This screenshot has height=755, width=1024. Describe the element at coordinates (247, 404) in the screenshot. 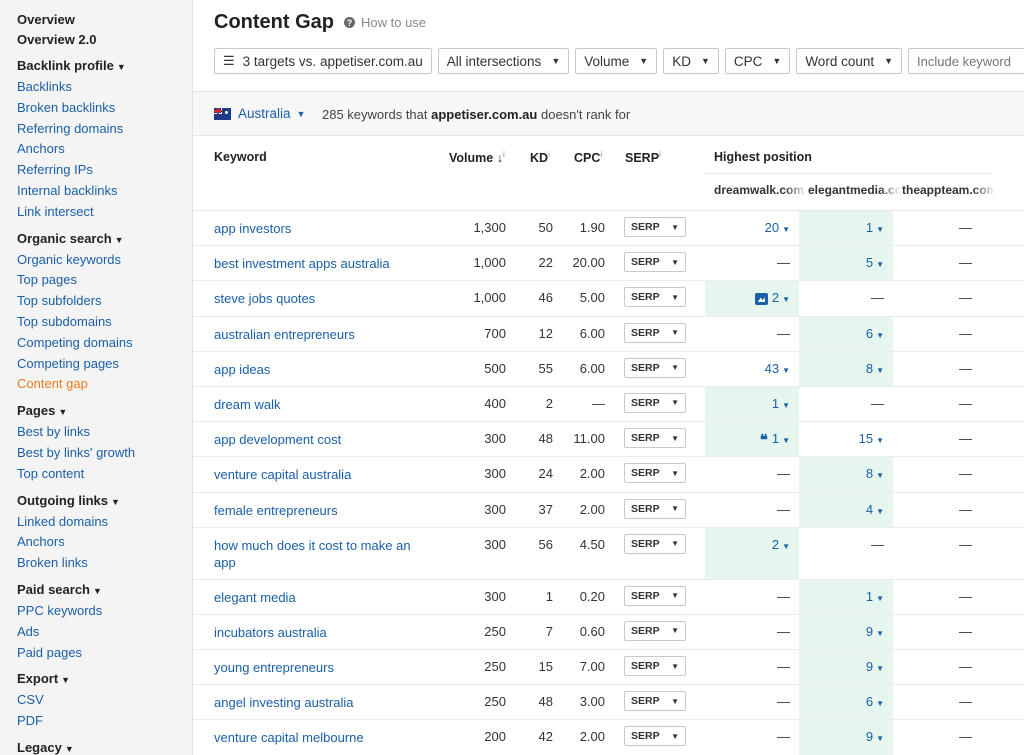

I see `keyword-link: dream walk` at that location.